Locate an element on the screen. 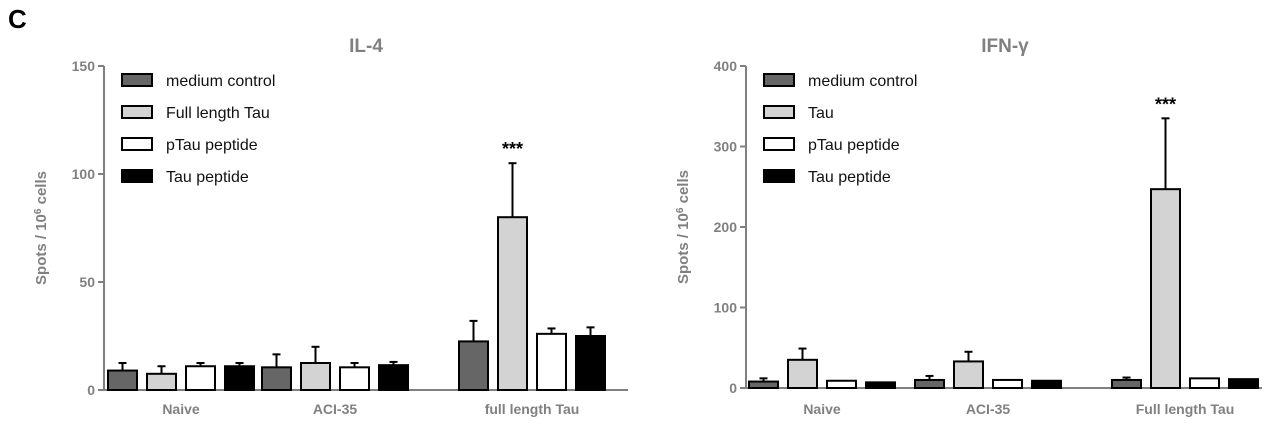 The width and height of the screenshot is (1269, 423). x-tick-label: Full length Tau is located at coordinates (1185, 409).